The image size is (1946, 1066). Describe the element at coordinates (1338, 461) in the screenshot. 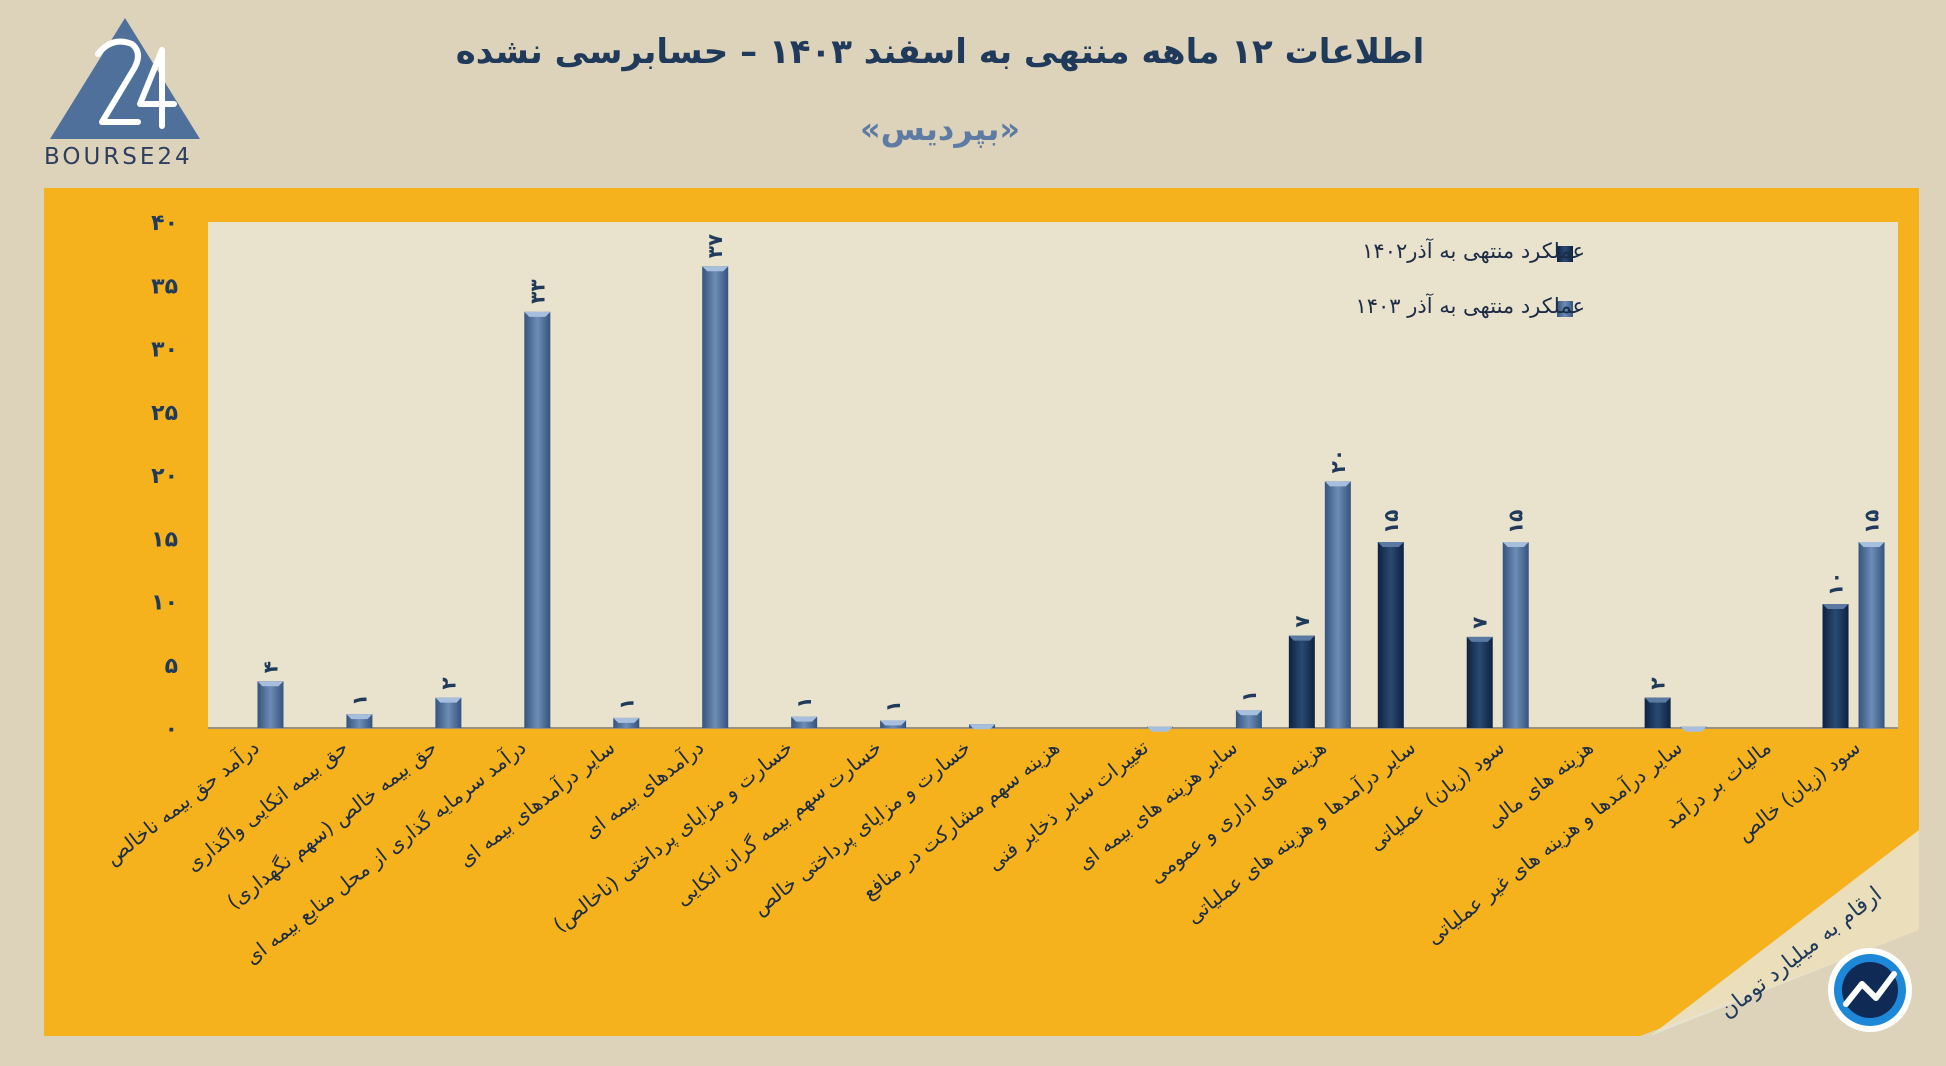

I see `bar-data-label: ۲۰` at that location.